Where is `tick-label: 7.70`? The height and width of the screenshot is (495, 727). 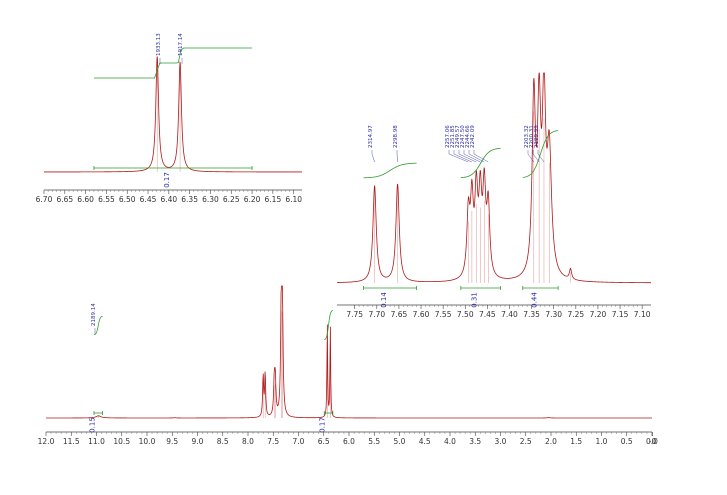
tick-label: 7.70 is located at coordinates (376, 314).